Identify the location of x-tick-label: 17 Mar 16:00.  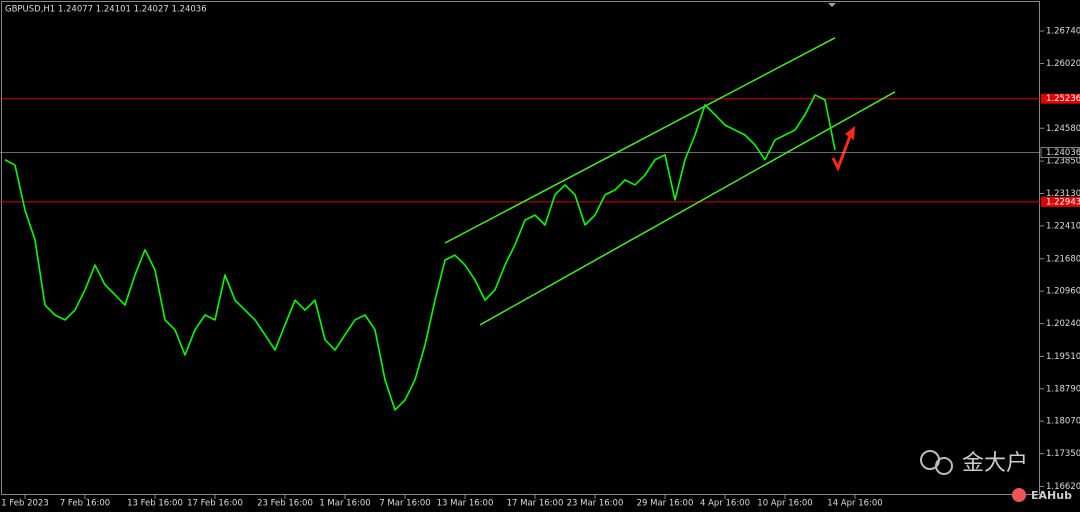
(535, 504).